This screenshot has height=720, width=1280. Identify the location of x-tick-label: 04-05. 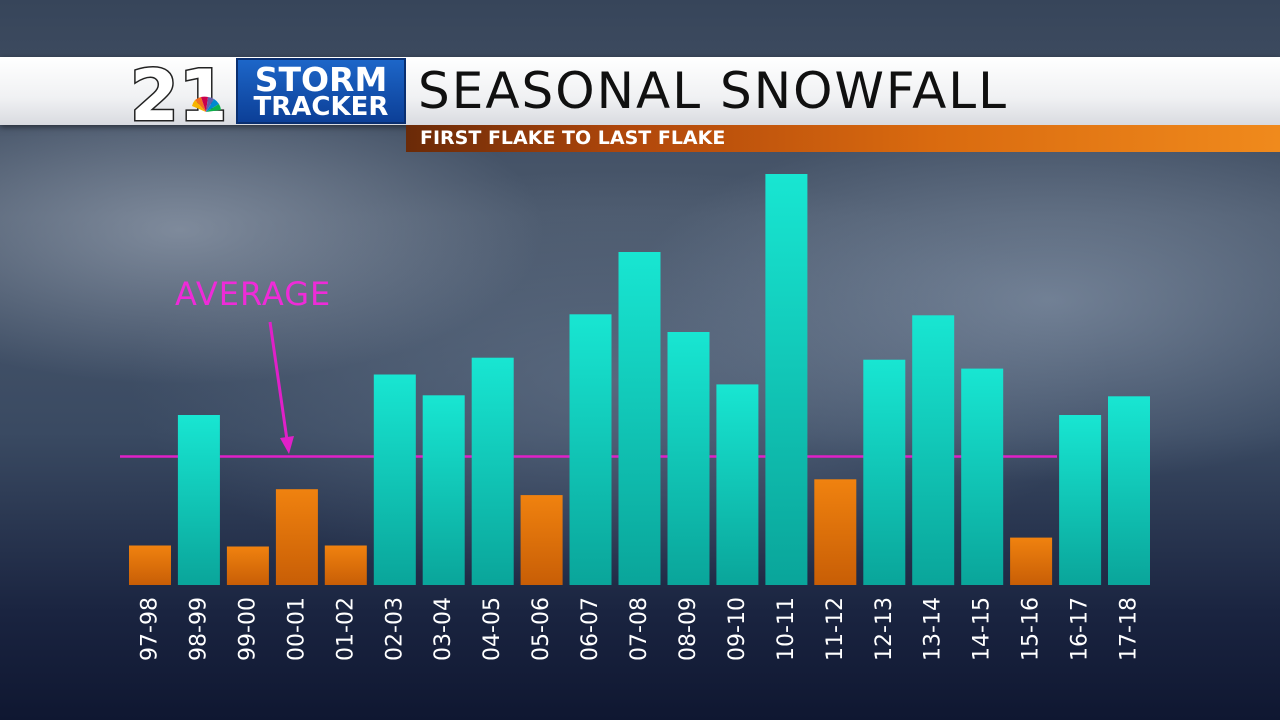
(492, 629).